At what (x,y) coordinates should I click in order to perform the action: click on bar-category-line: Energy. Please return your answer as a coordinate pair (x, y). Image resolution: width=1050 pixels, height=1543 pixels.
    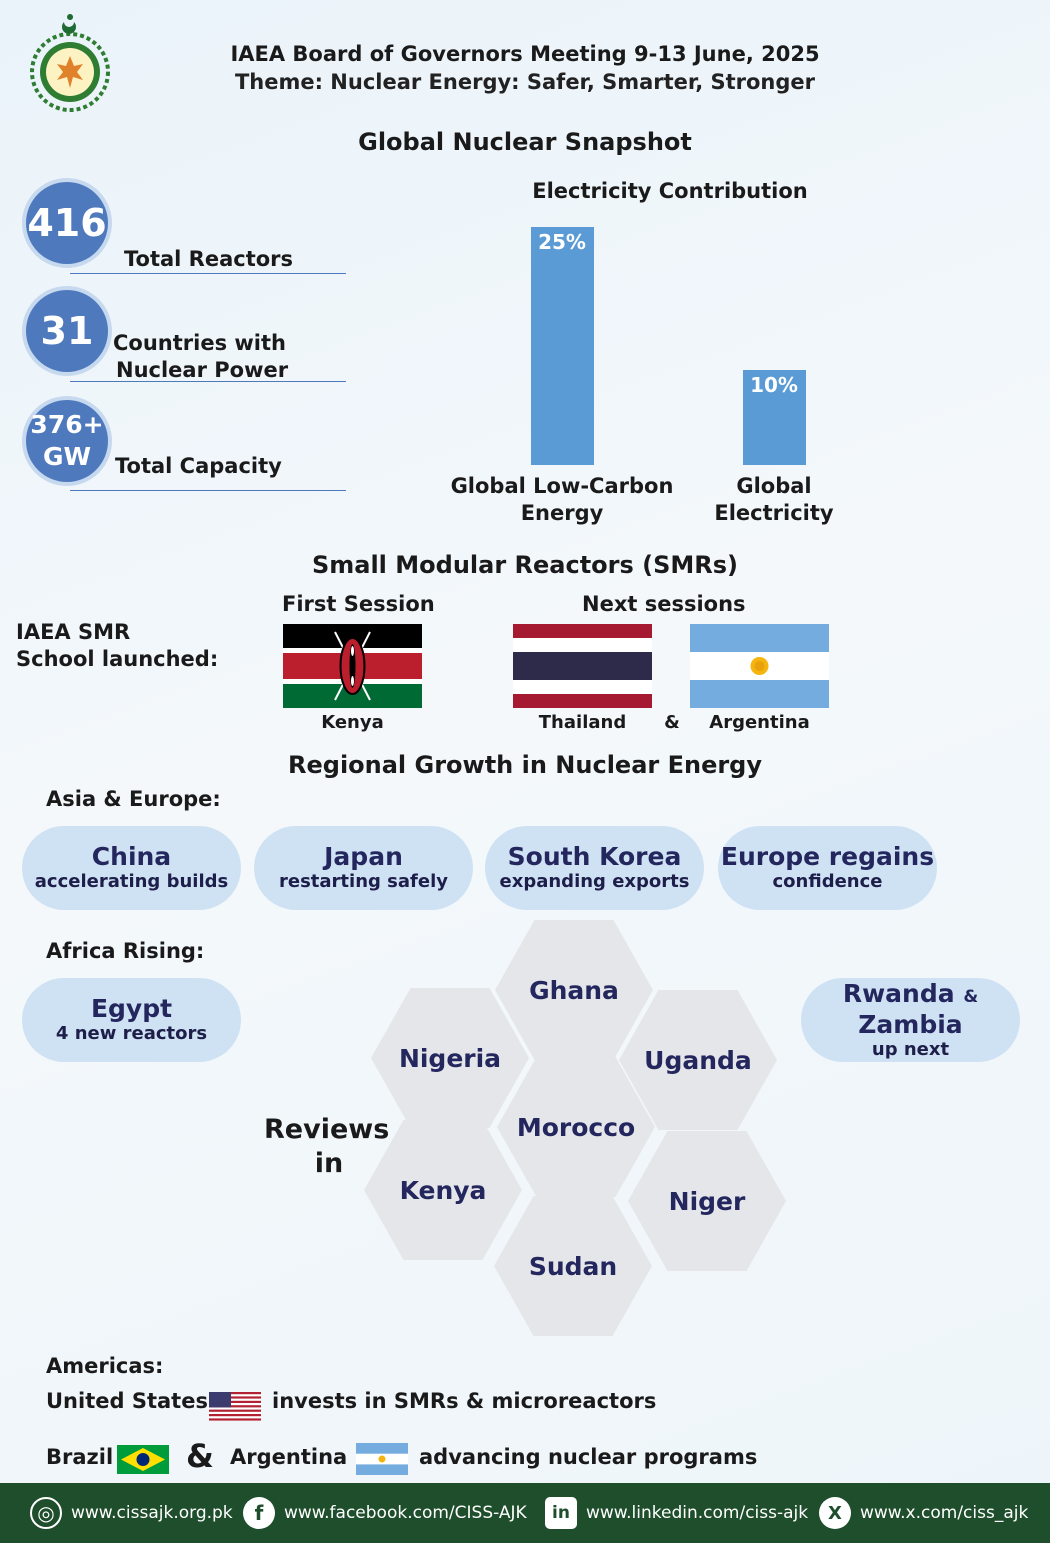
    Looking at the image, I should click on (562, 513).